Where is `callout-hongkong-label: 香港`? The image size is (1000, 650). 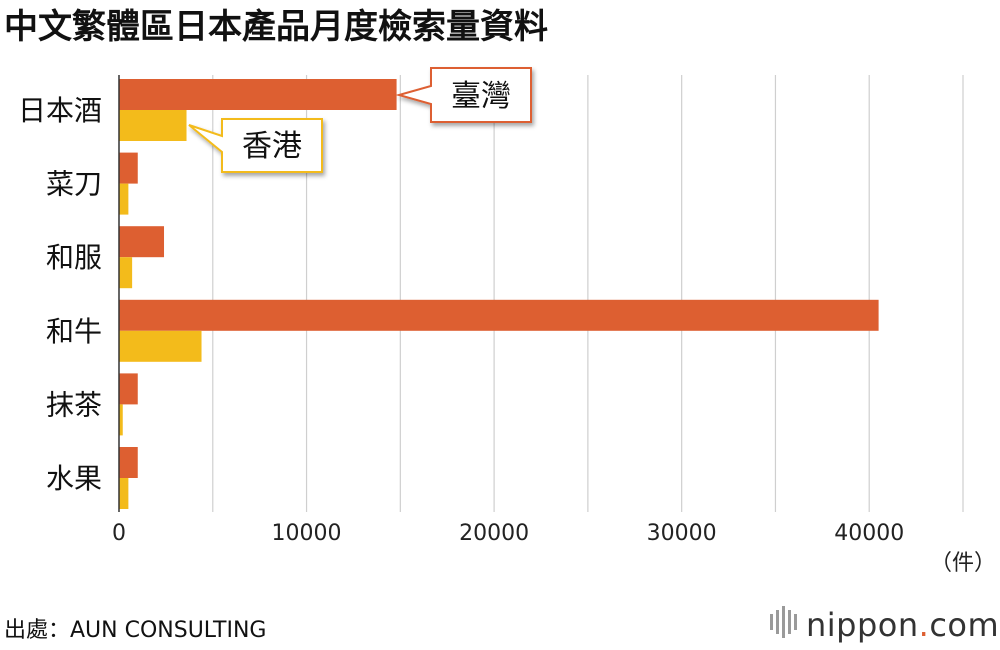 callout-hongkong-label: 香港 is located at coordinates (272, 146).